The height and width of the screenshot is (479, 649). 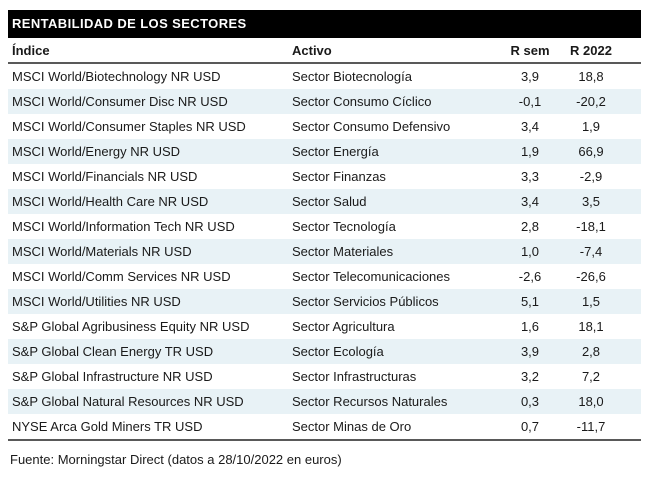 I want to click on bottom-divider, so click(x=324, y=440).